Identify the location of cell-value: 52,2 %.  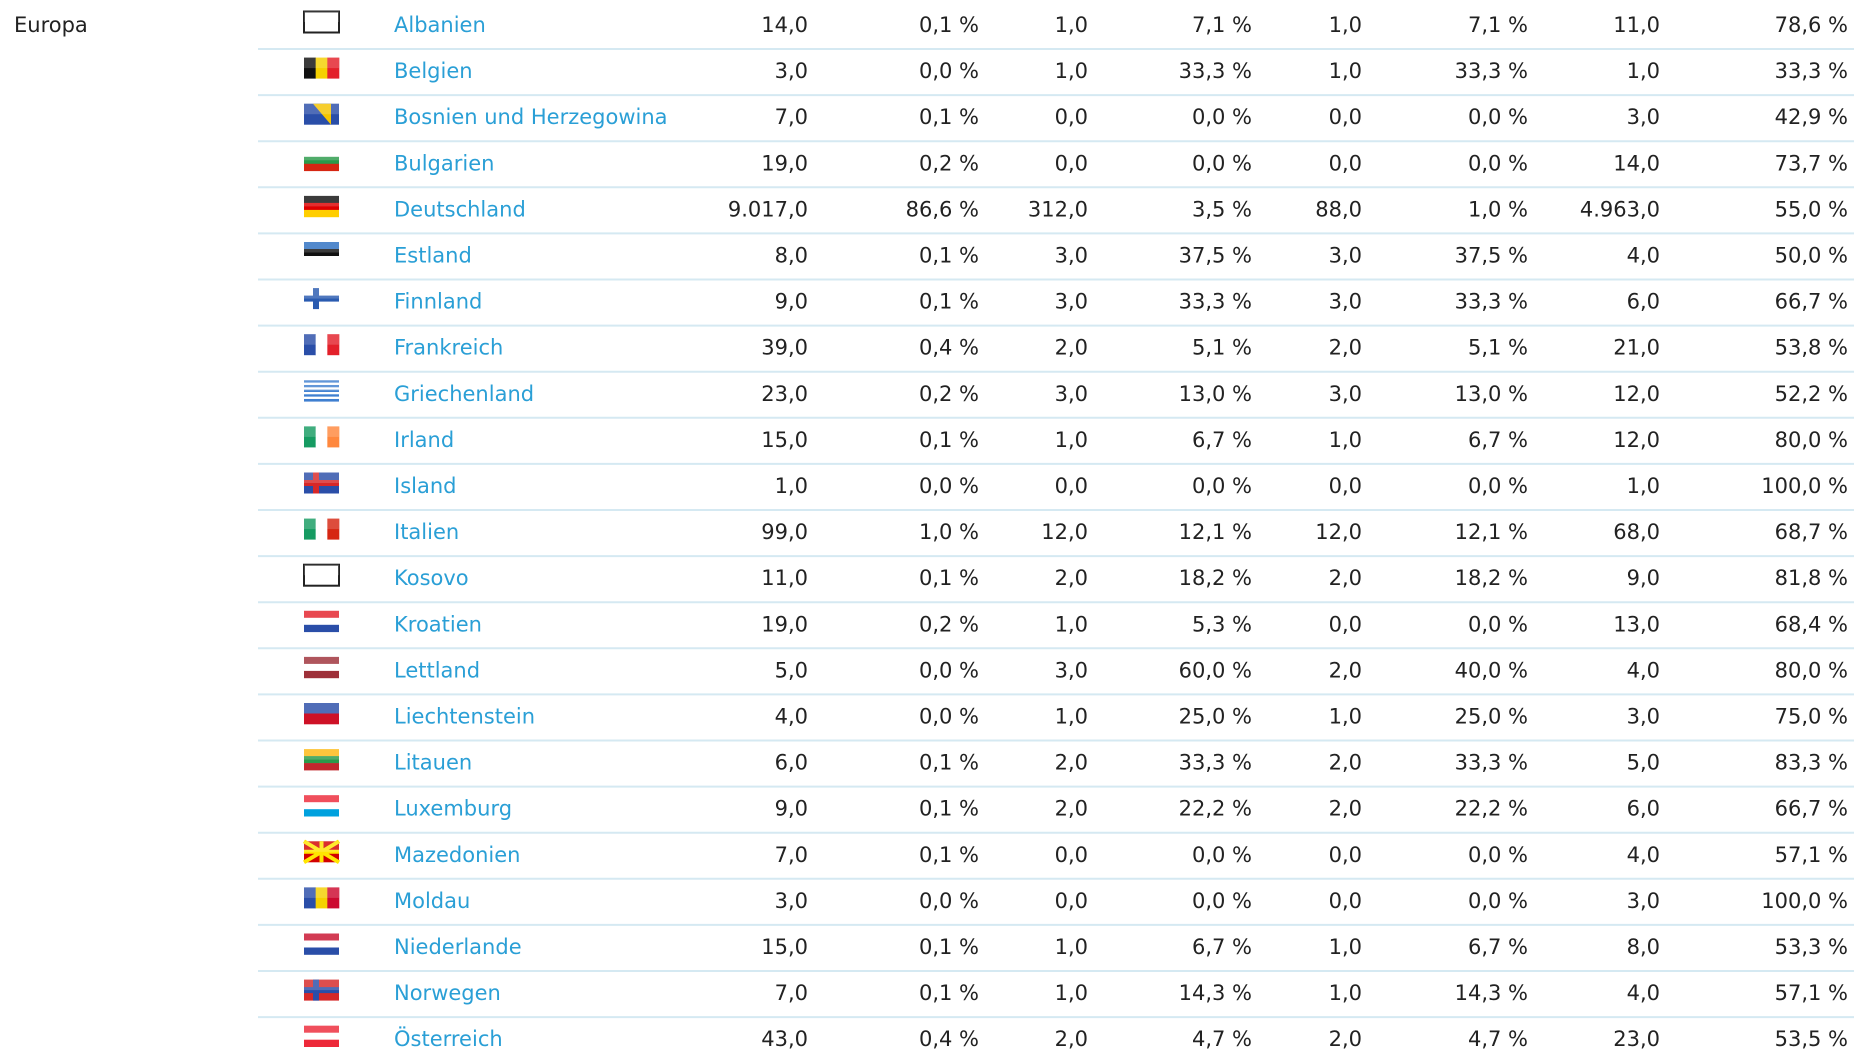
(1811, 394).